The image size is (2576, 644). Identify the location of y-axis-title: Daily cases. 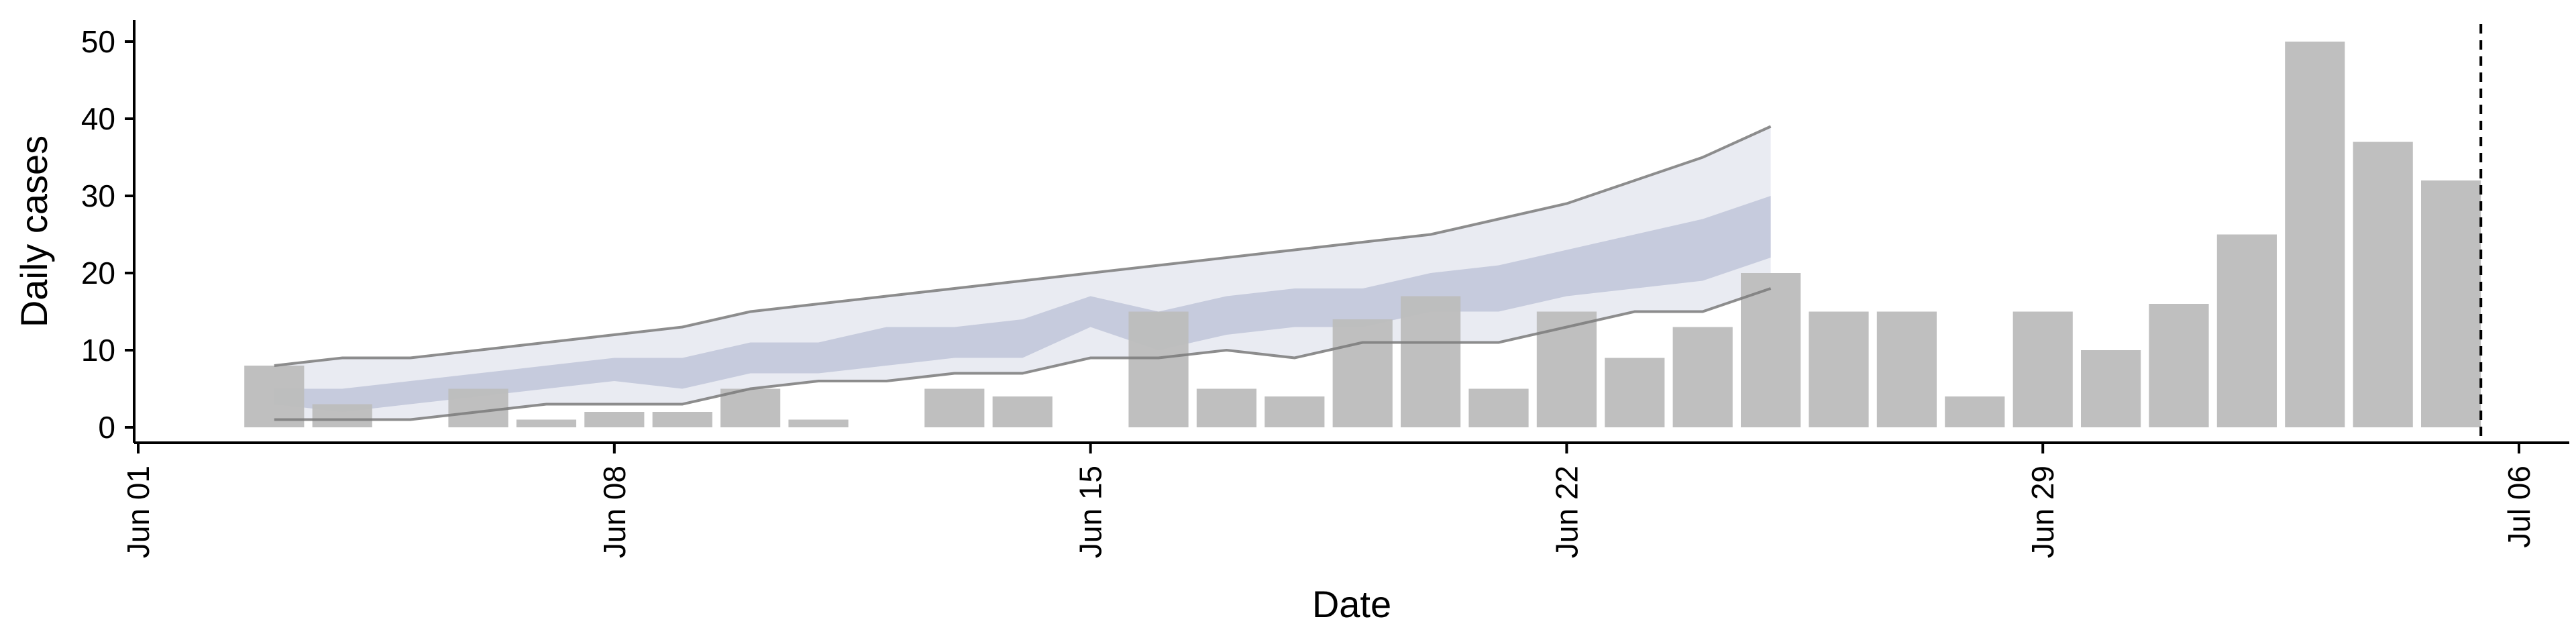
(34, 231).